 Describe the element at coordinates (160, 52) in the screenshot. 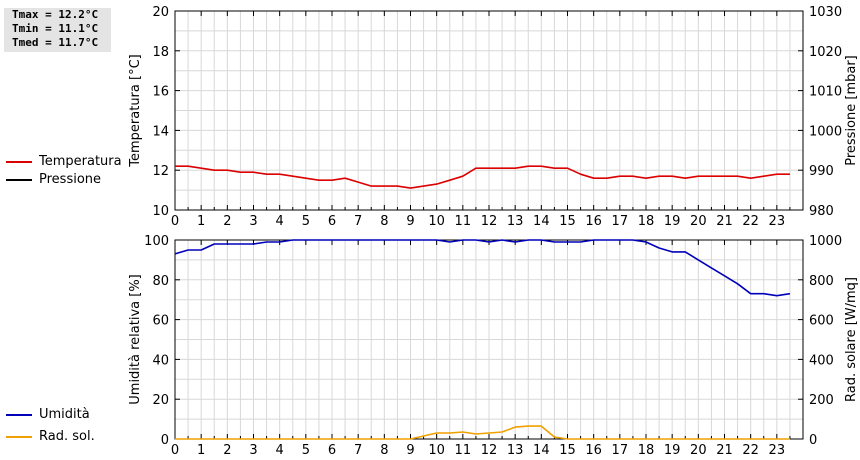

I see `y-tick-label: 18` at that location.